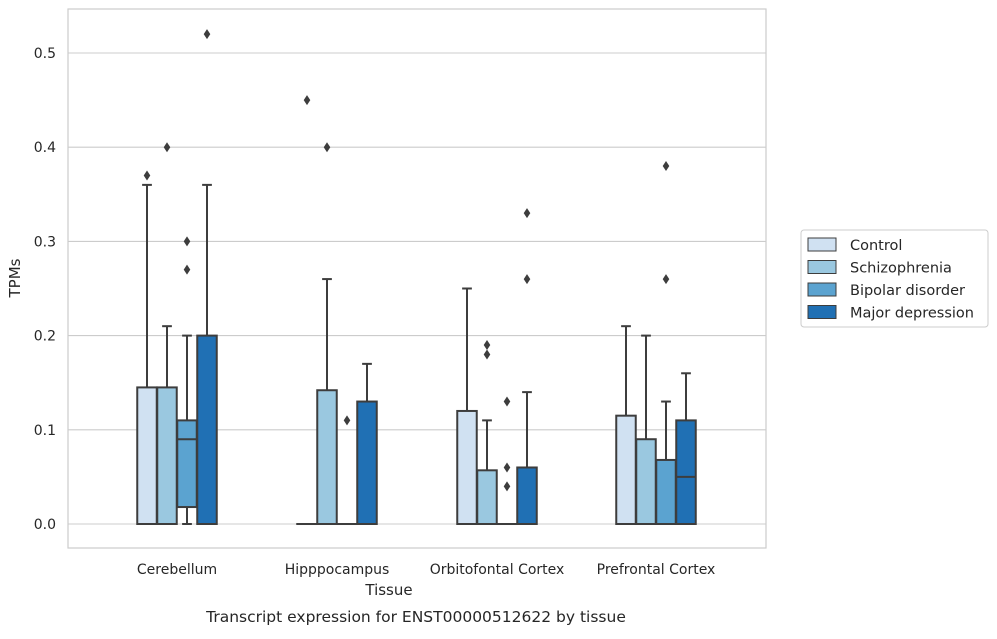  What do you see at coordinates (901, 269) in the screenshot?
I see `legend-label: Schizophrenia` at bounding box center [901, 269].